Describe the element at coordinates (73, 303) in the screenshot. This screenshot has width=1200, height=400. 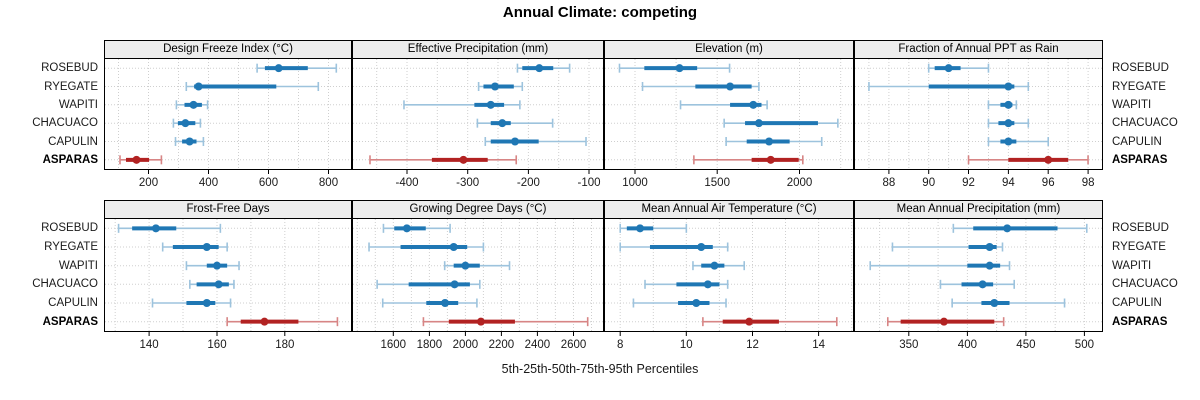
I see `site-label-left-capulin: CAPULIN` at that location.